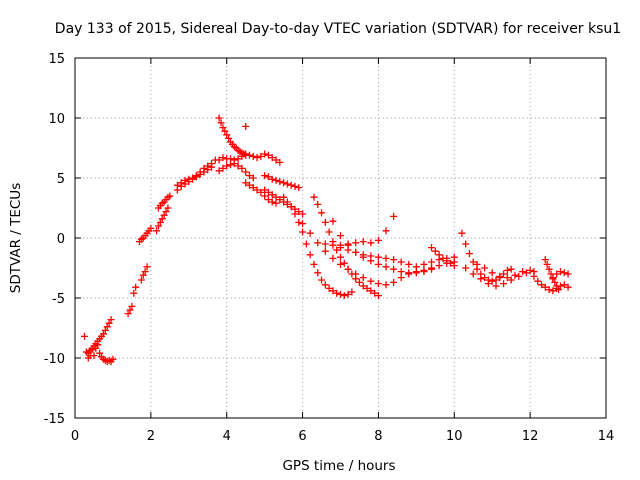  I want to click on x-tick-label: 14, so click(606, 436).